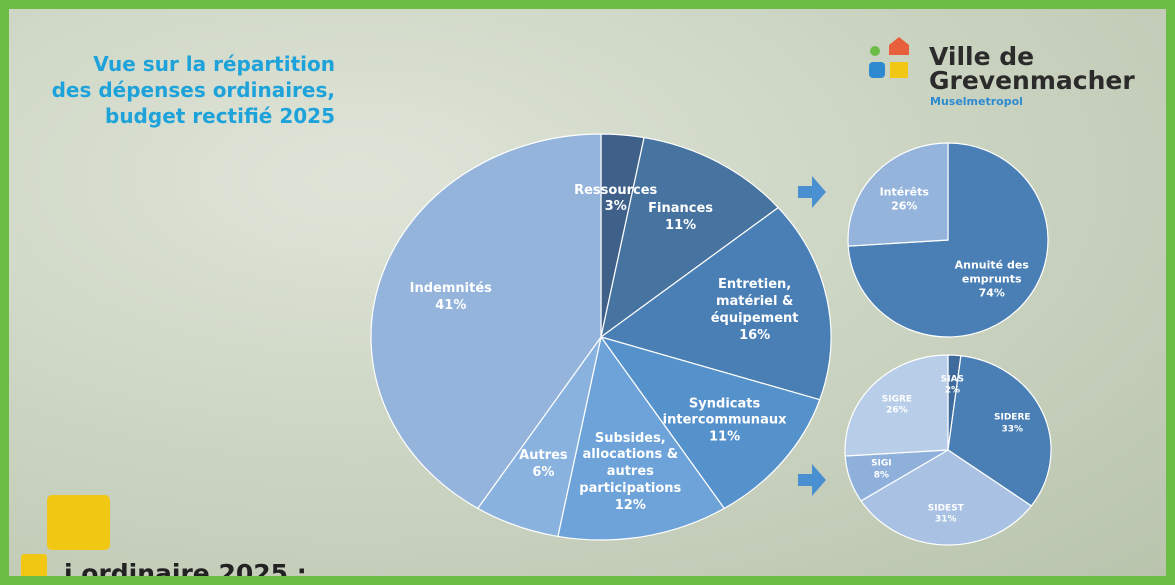  I want to click on slice-label: SIGRE 26%, so click(897, 405).